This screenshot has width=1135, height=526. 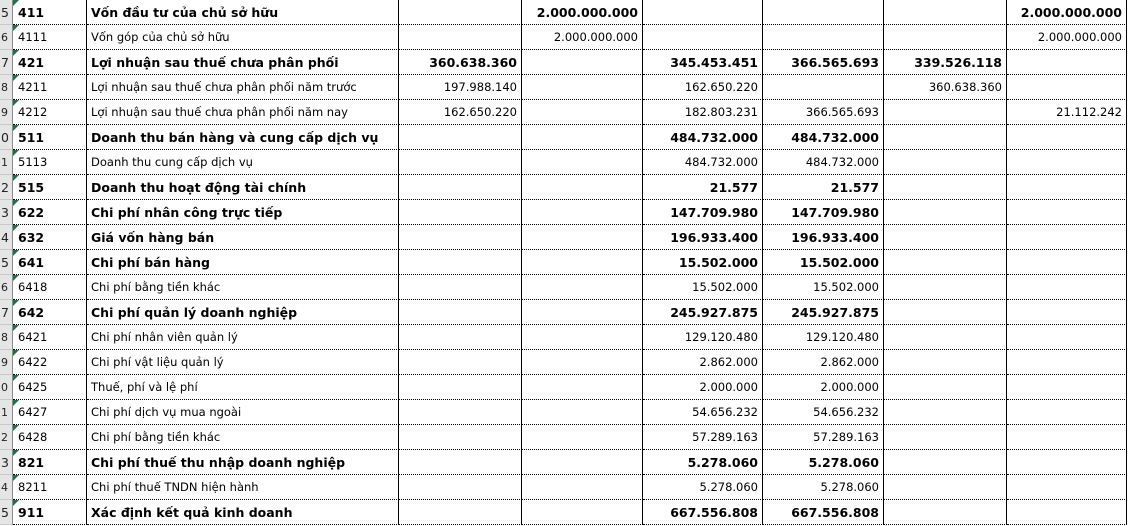 I want to click on account-name-cell: Chi phí vật liệu quản lý, so click(x=243, y=362).